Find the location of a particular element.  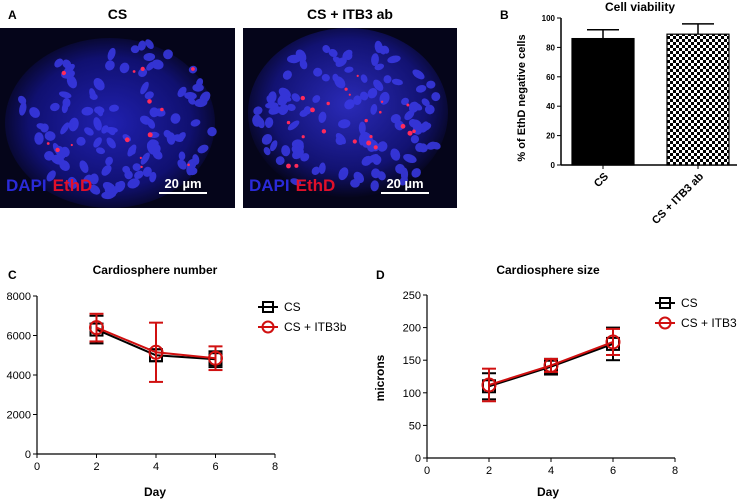

y-tick-label: 100 is located at coordinates (412, 394).